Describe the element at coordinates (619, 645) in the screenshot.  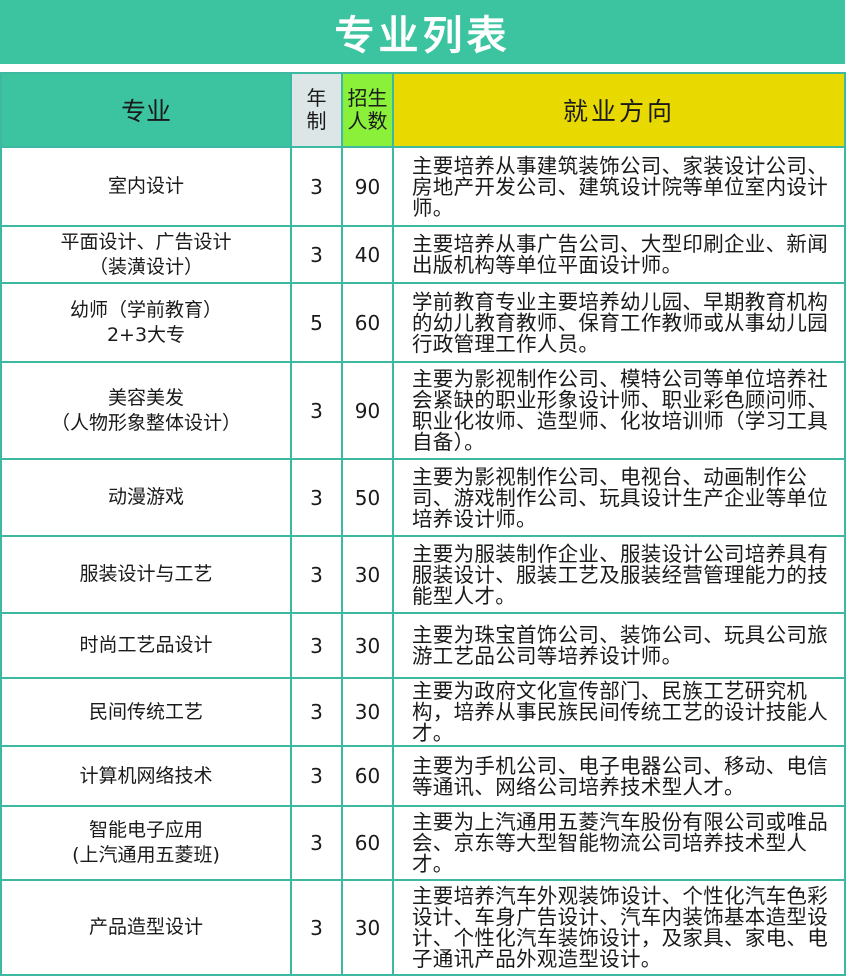
I see `career-cell: 主要为珠宝首饰公司、装饰公司、玩具公司旅游工艺品公司等培养设计师。` at that location.